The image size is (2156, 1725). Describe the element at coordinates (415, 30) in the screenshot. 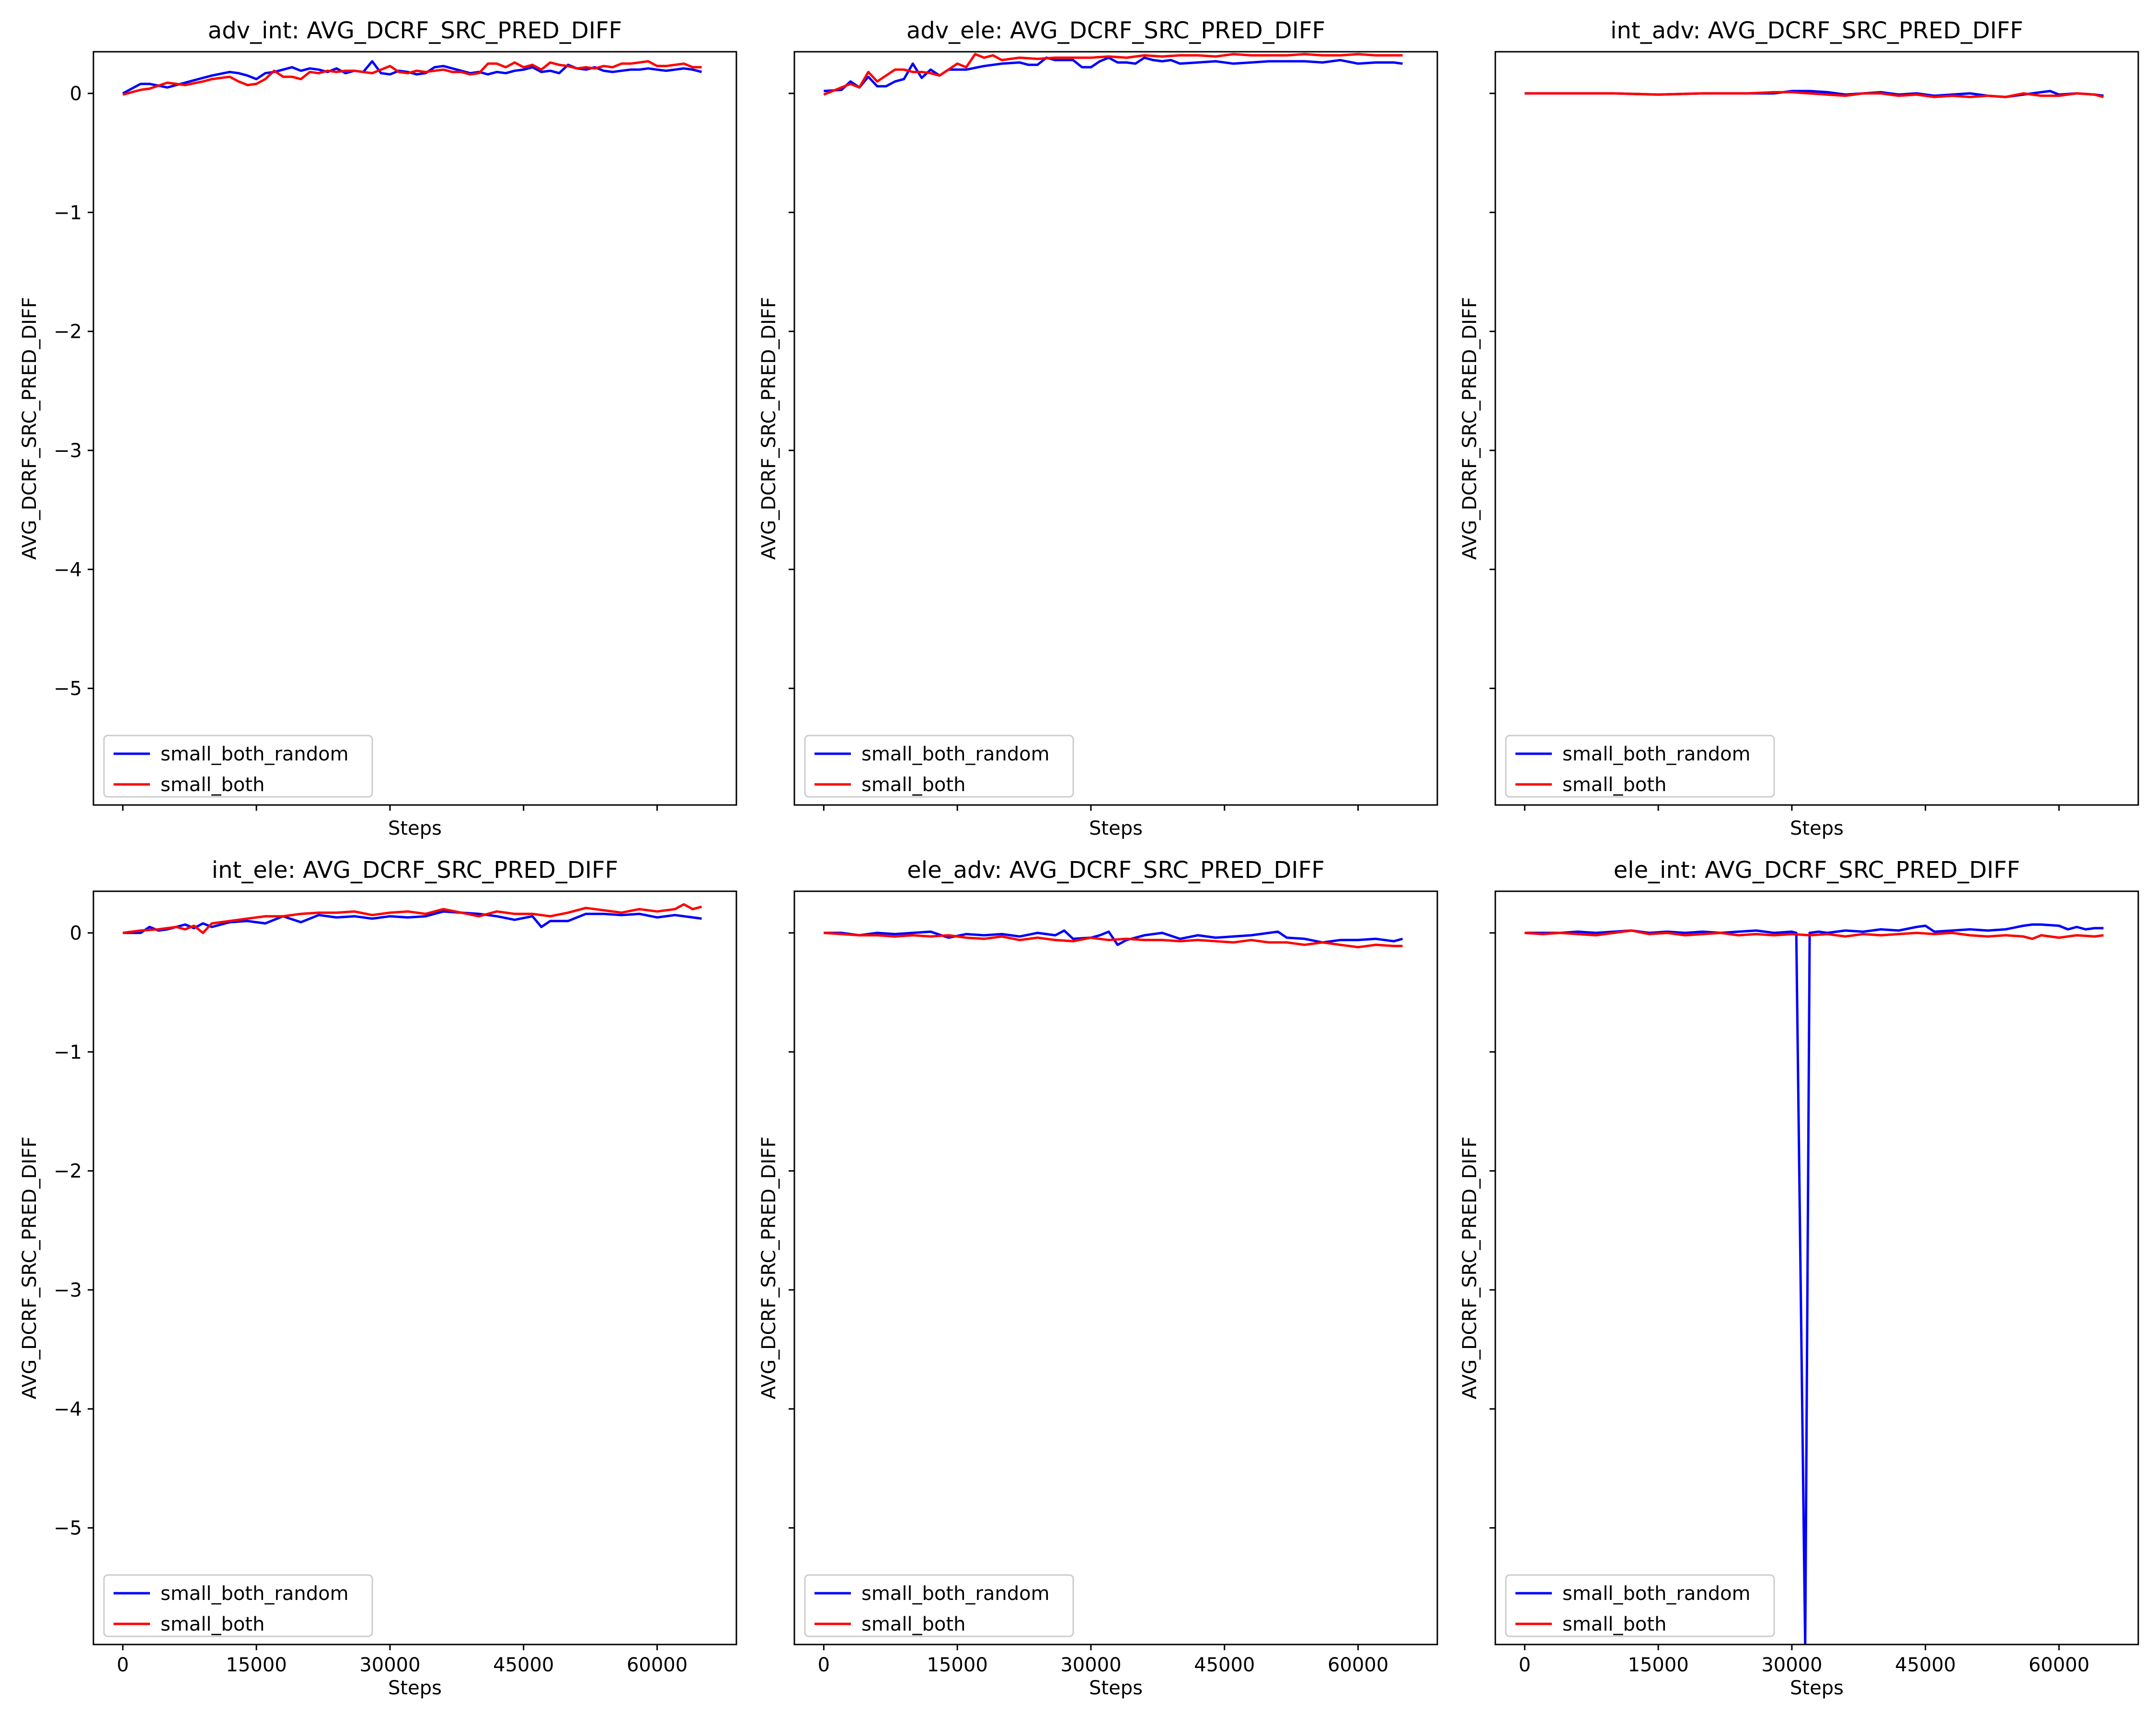

I see `subplot-title: adv_int: AVG_DCRF_SRC_PRED_DIFF` at that location.